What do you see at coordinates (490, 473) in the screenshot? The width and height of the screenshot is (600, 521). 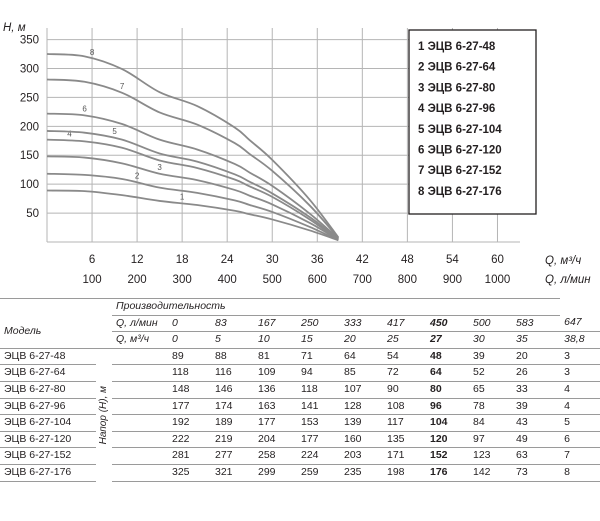 I see `value-cell: 142` at bounding box center [490, 473].